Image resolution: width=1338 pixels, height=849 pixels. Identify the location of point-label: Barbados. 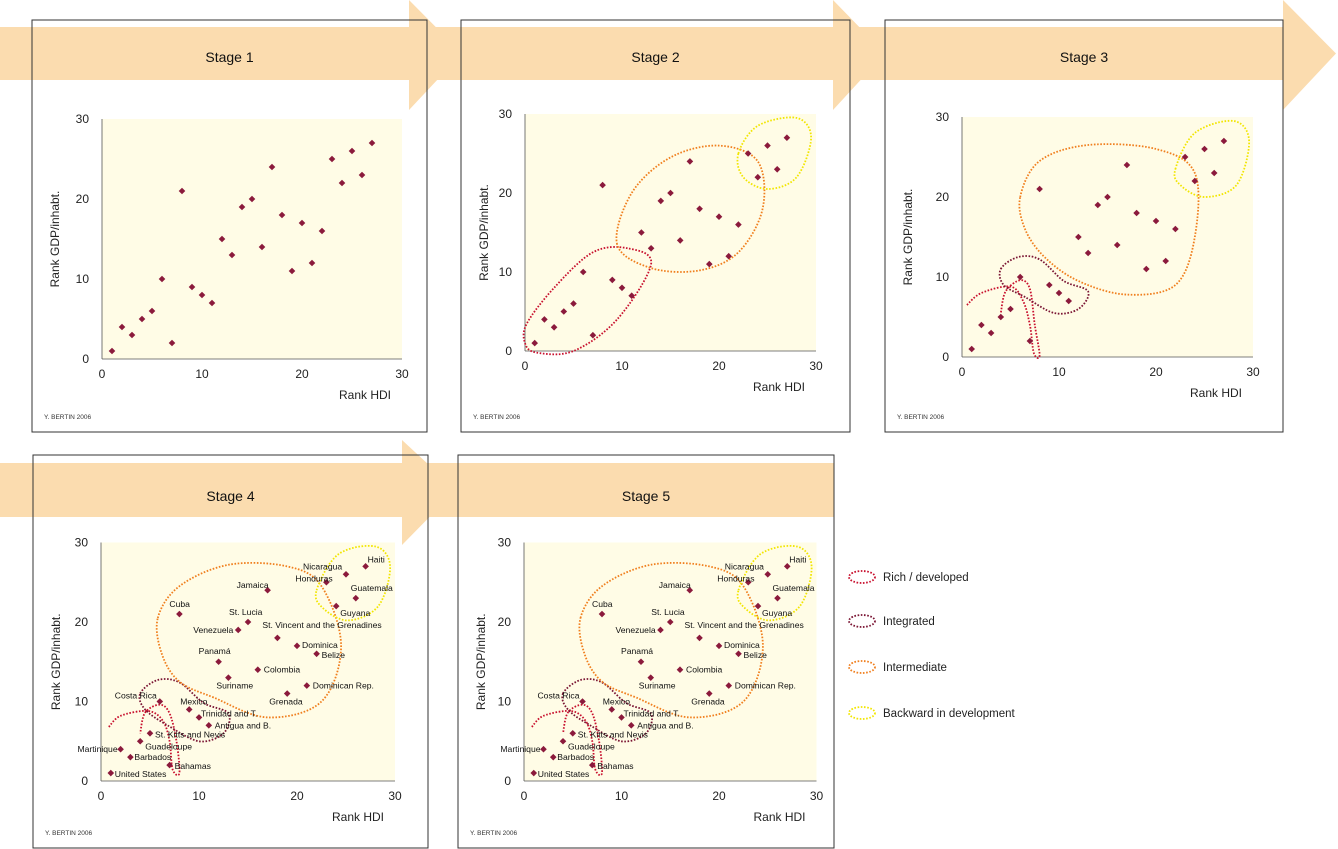
(152, 757).